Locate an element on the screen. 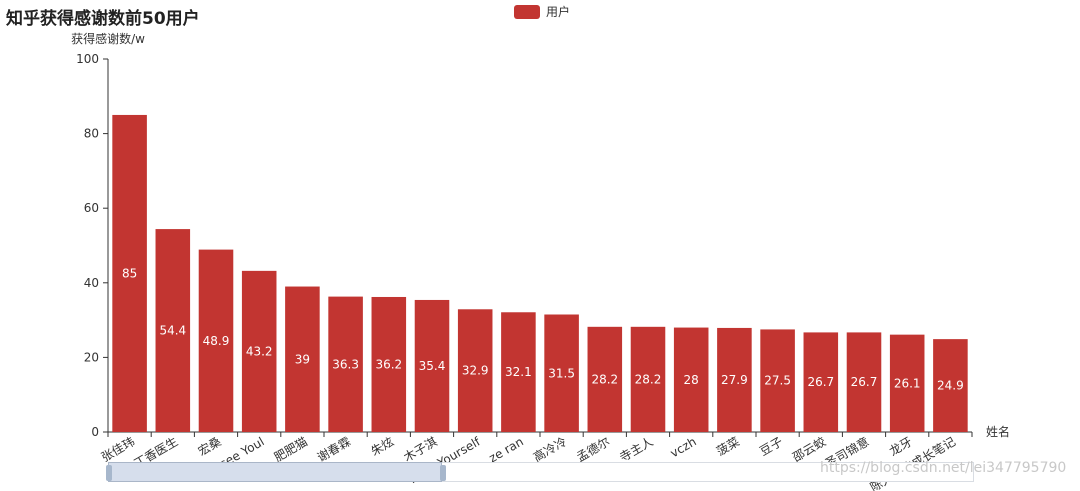 The width and height of the screenshot is (1080, 491). bar-value-label: 36.3 is located at coordinates (345, 364).